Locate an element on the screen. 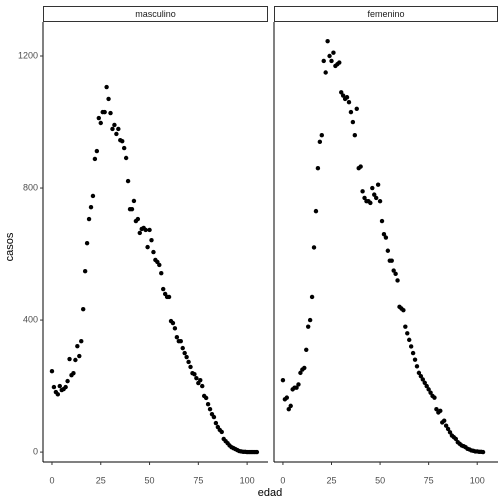 The image size is (504, 504). y-tick-label: 800 is located at coordinates (30, 187).